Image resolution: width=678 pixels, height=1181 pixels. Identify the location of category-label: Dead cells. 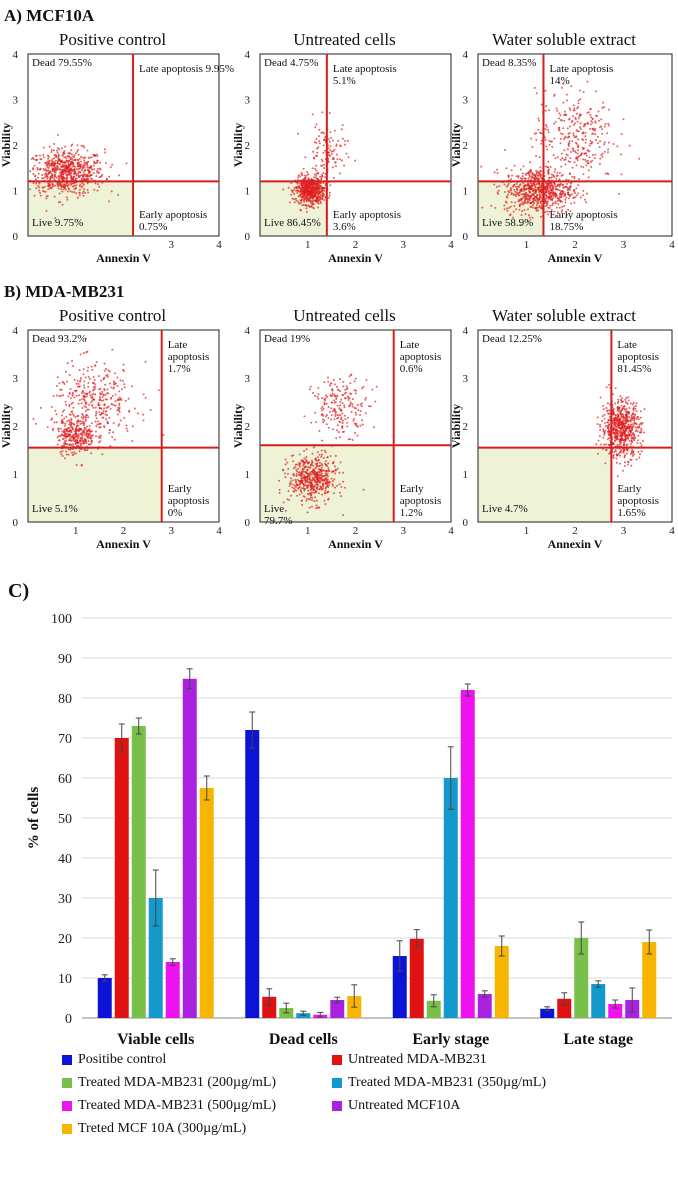
(303, 1039).